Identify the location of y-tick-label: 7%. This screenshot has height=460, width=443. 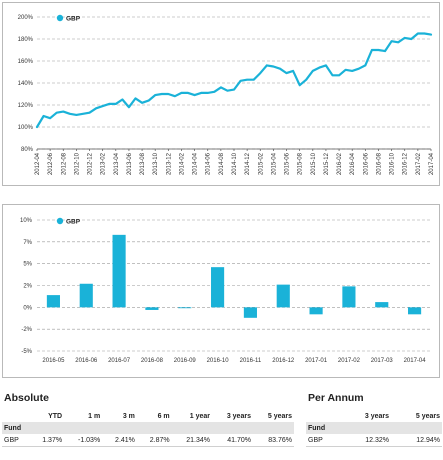
(27, 243).